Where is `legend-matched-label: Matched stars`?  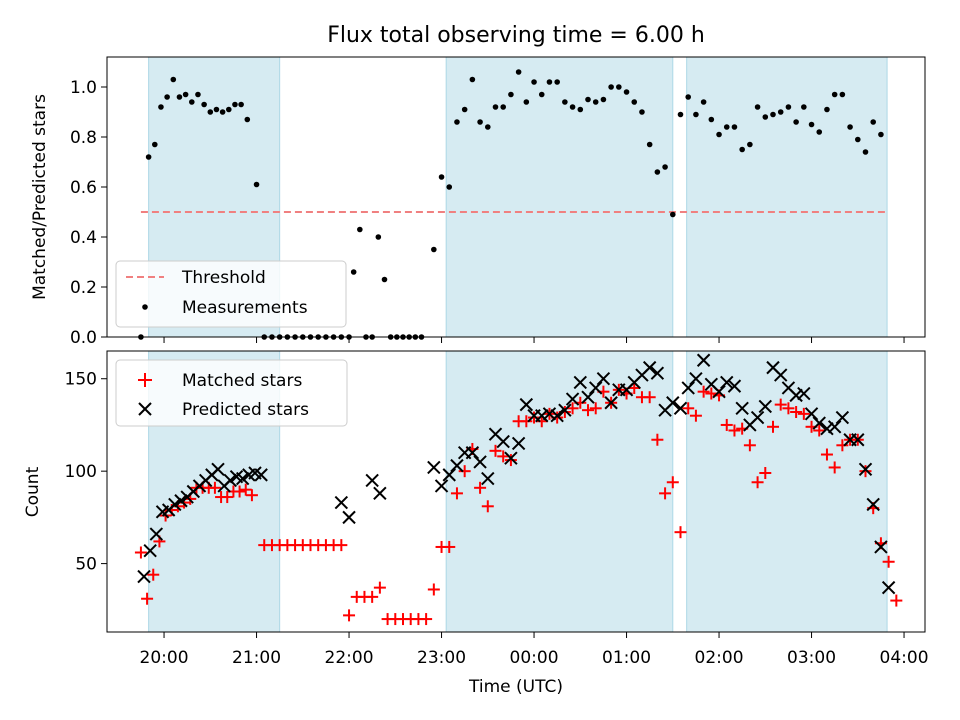
legend-matched-label: Matched stars is located at coordinates (242, 381).